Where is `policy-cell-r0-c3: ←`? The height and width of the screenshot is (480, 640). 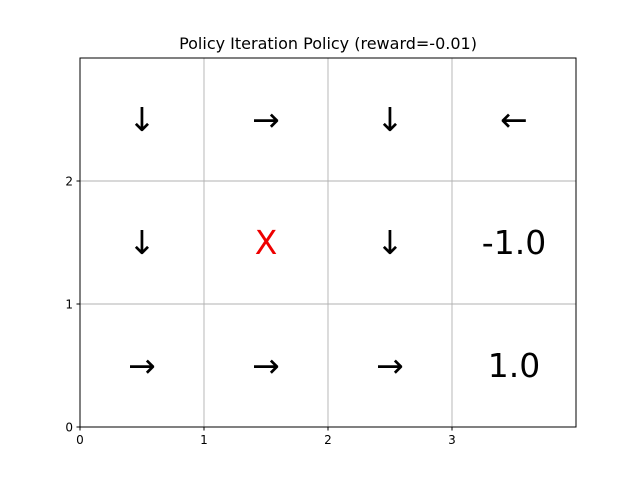 policy-cell-r0-c3: ← is located at coordinates (514, 119).